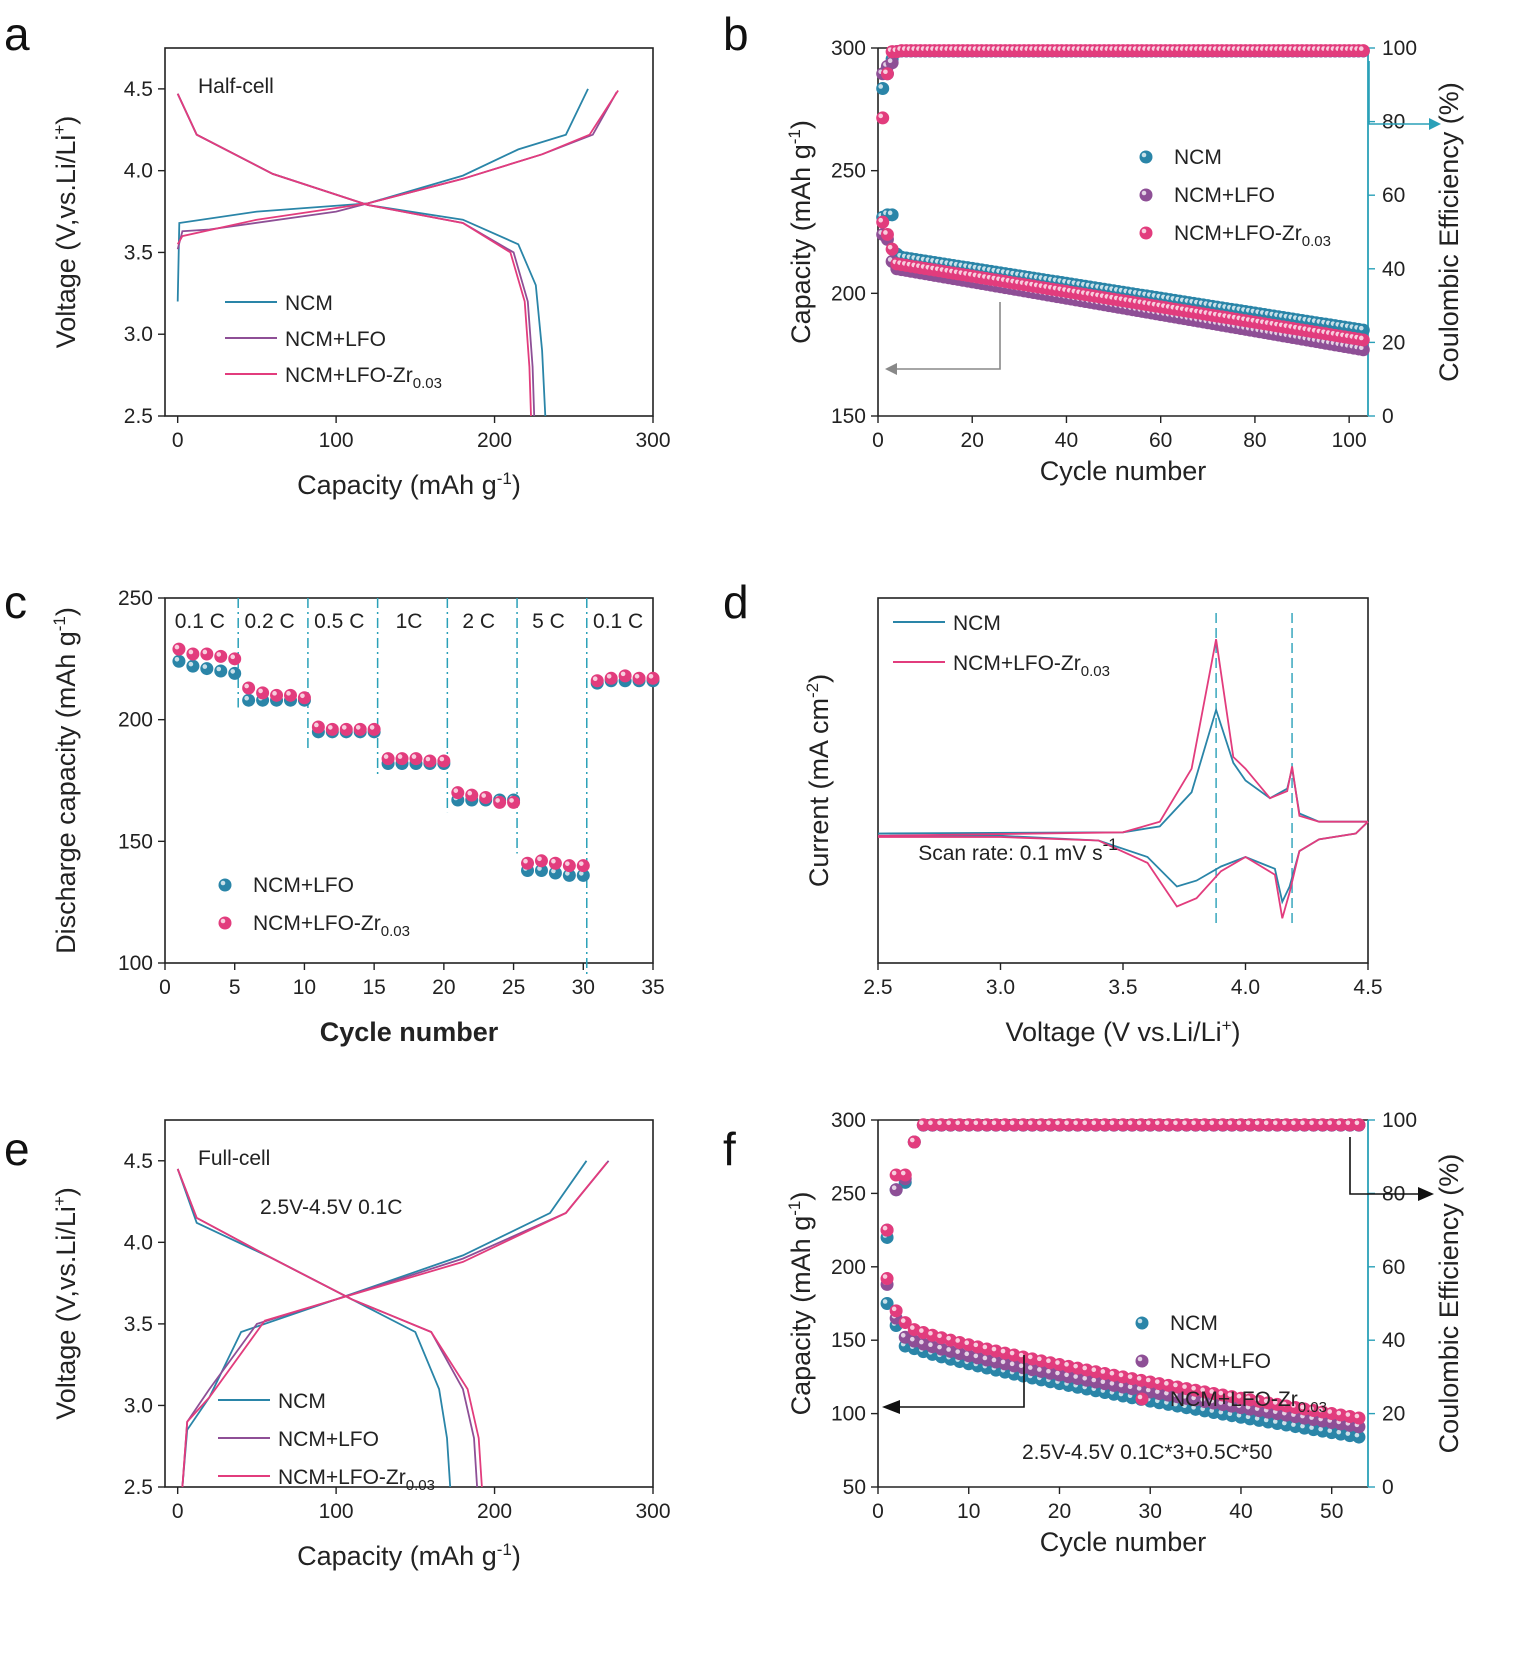  What do you see at coordinates (1066, 440) in the screenshot?
I see `x-tick-label: 40` at bounding box center [1066, 440].